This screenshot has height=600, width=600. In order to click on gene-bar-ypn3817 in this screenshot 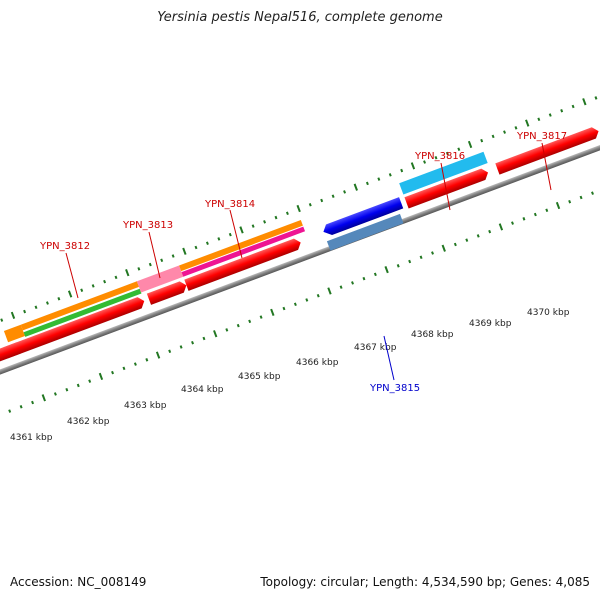, I will do `click(547, 151)`.